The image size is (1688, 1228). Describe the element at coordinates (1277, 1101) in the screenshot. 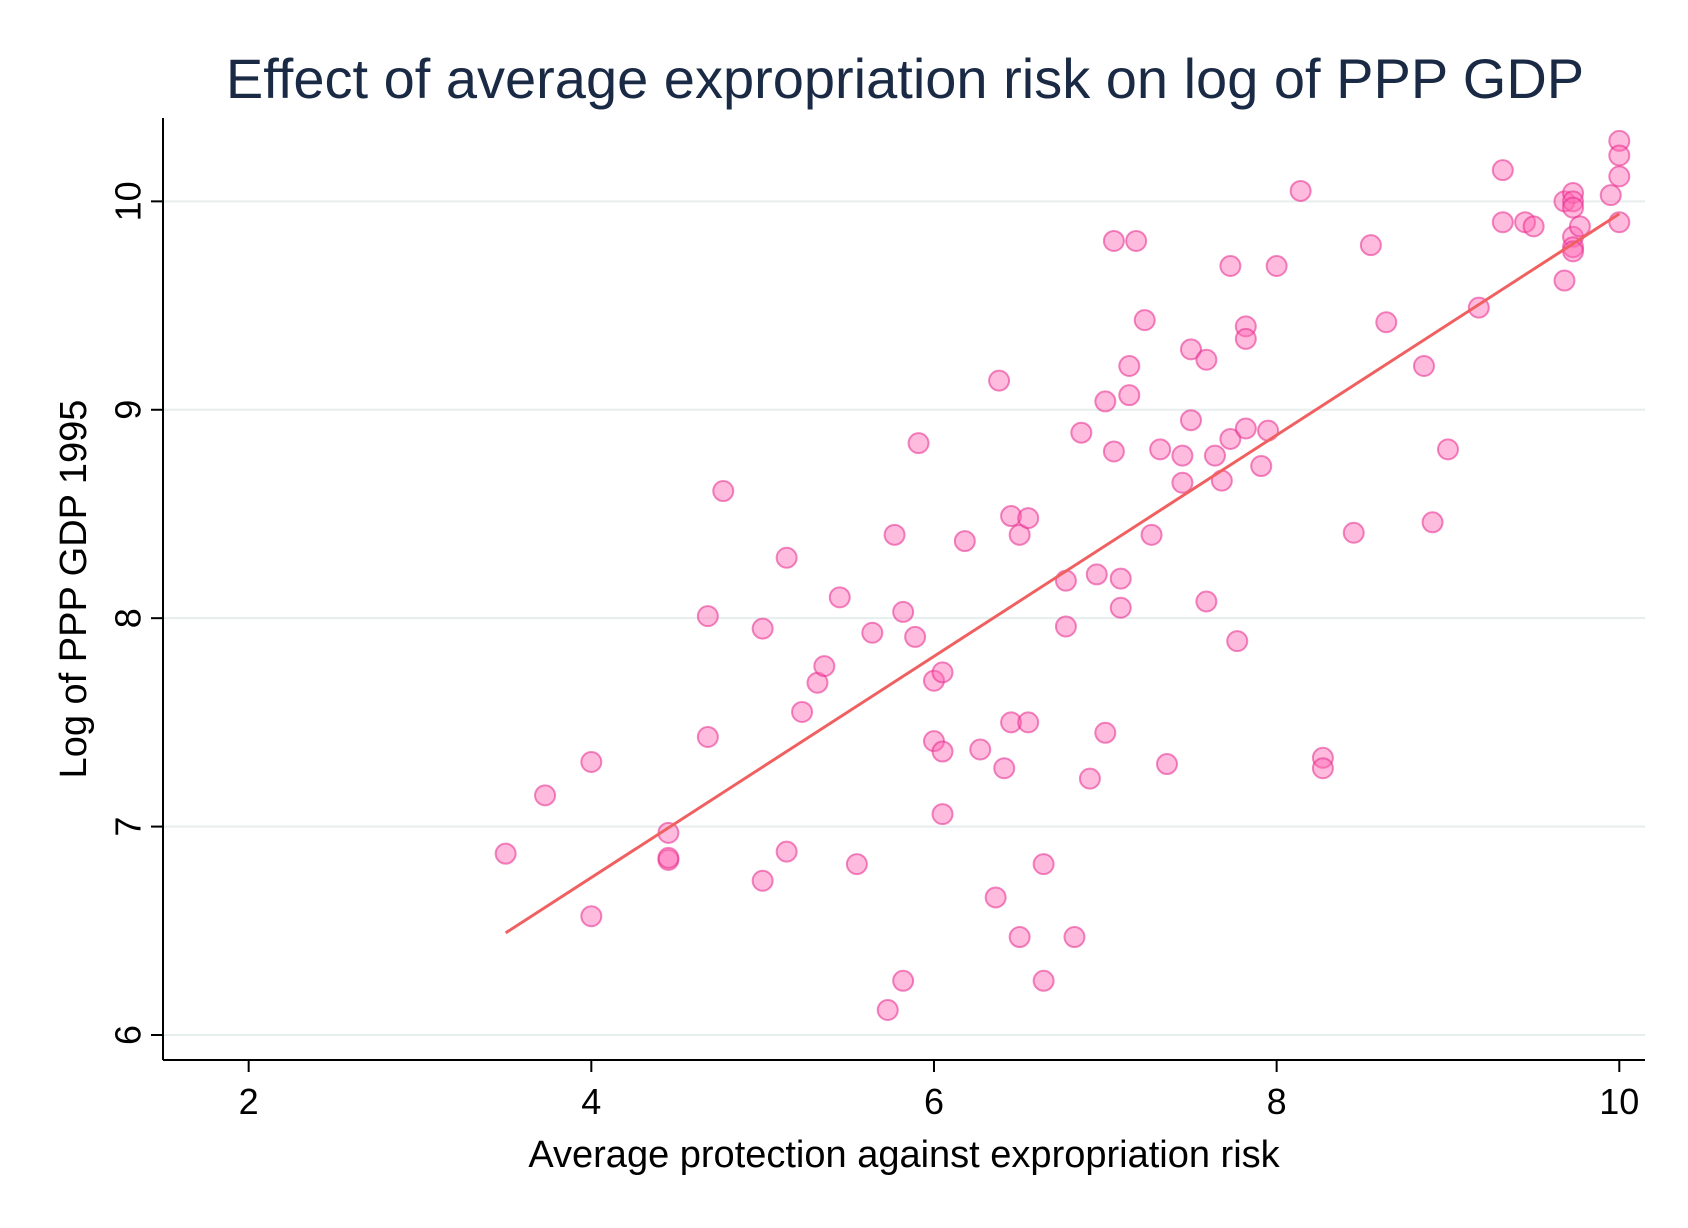

I see `x-tick-label: 8` at that location.